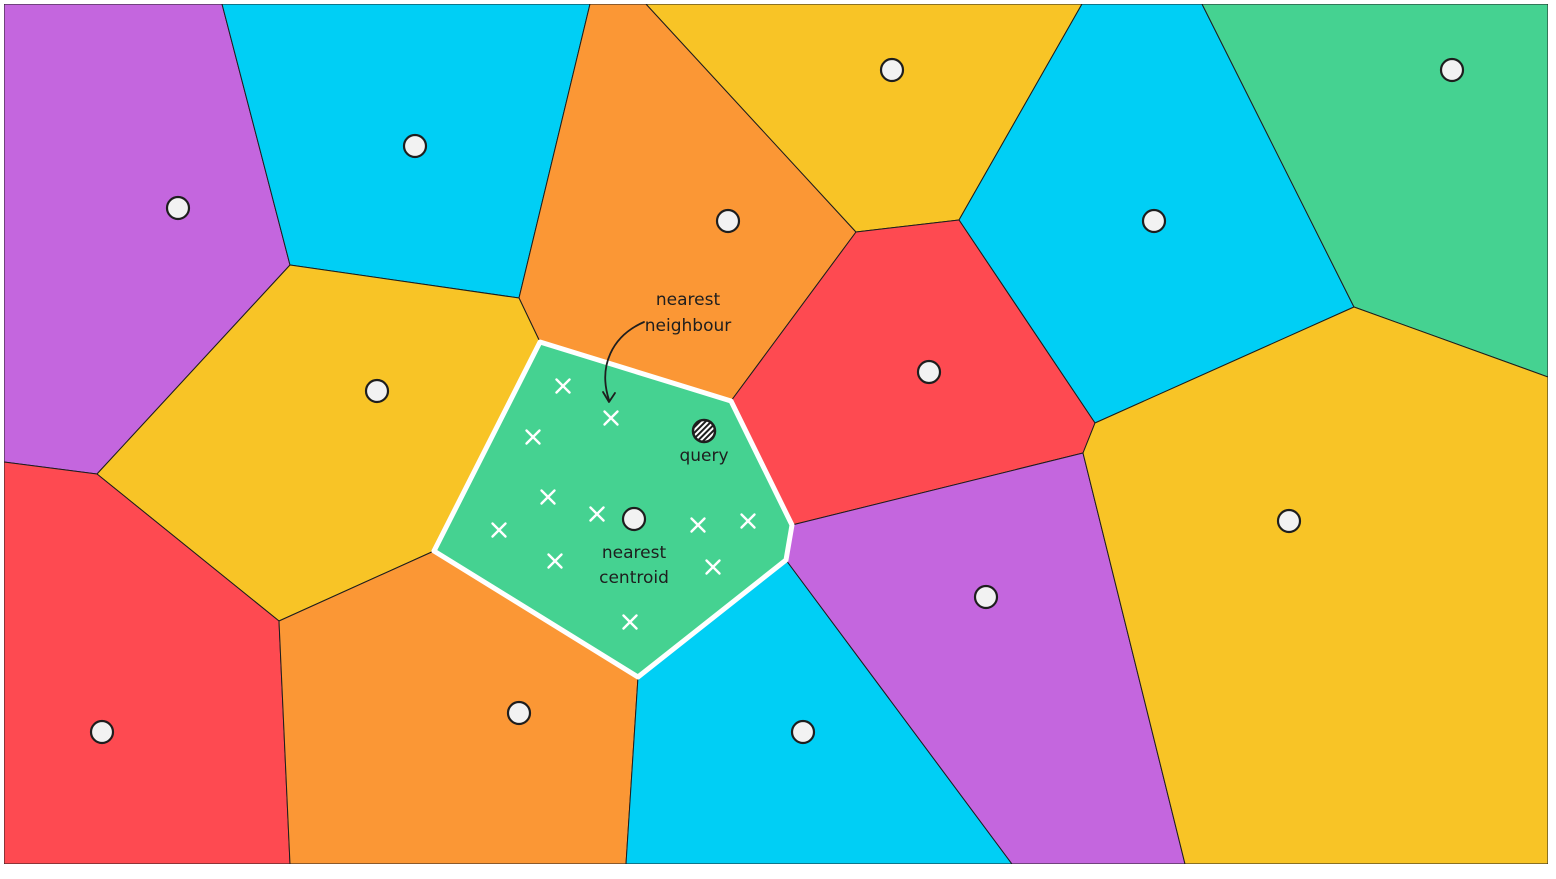 This screenshot has height=879, width=1556. Describe the element at coordinates (688, 326) in the screenshot. I see `nearest-neighbour-label-line2: neighbour` at that location.